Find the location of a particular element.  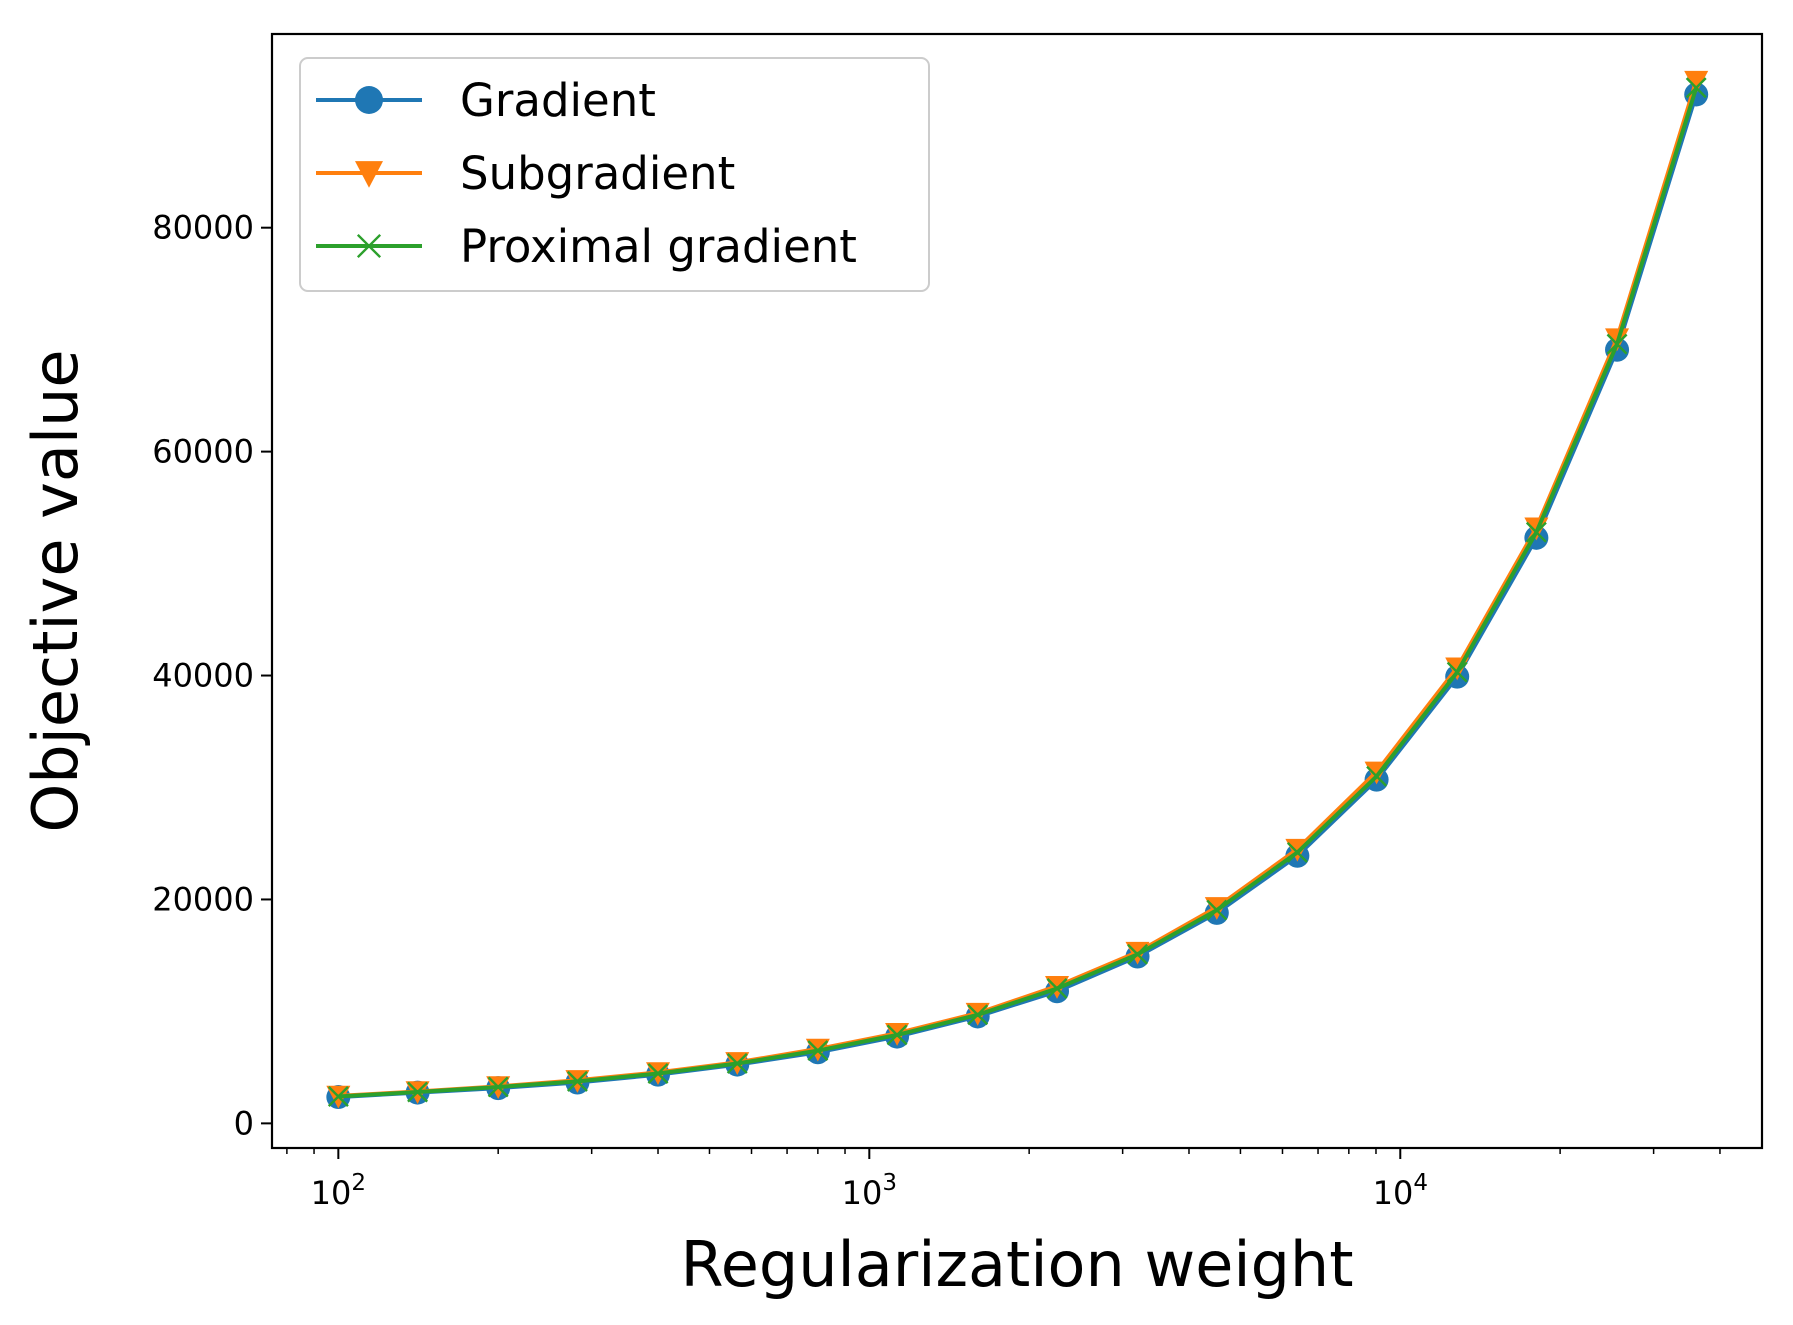

x-tick-label: 10⁴ is located at coordinates (1400, 1191).